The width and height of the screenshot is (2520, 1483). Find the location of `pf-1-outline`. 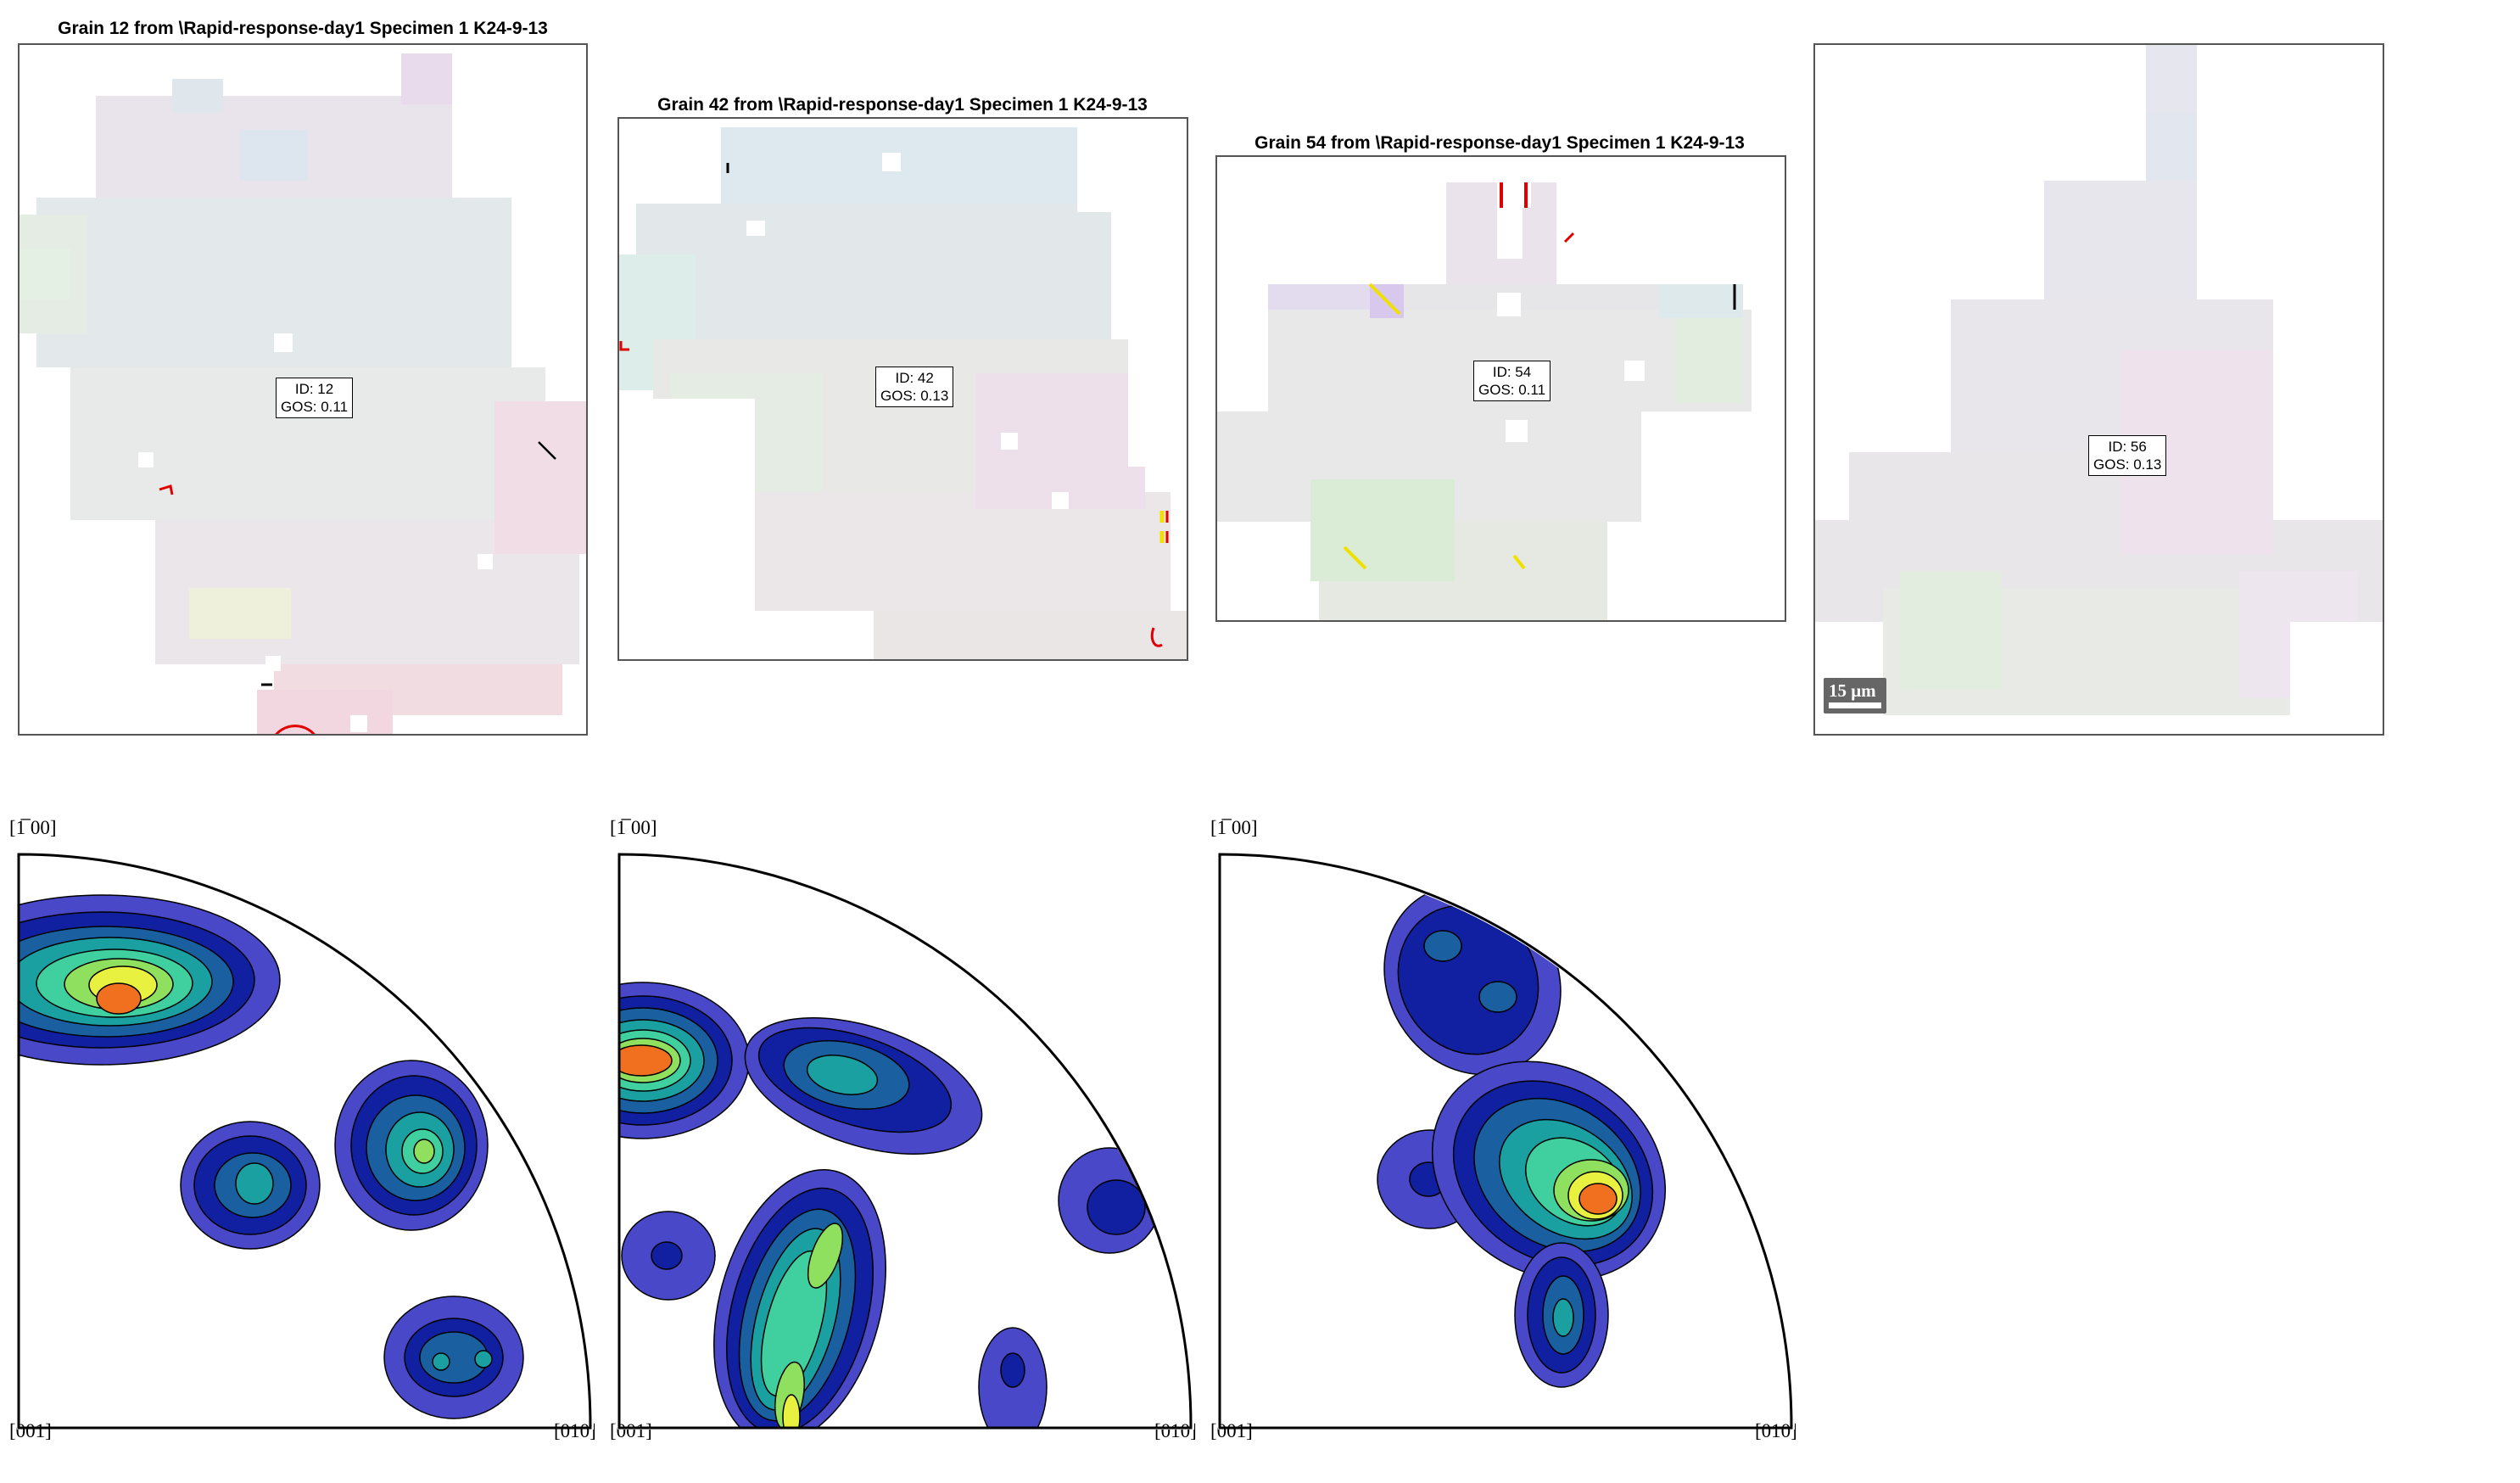

pf-1-outline is located at coordinates (304, 1141).